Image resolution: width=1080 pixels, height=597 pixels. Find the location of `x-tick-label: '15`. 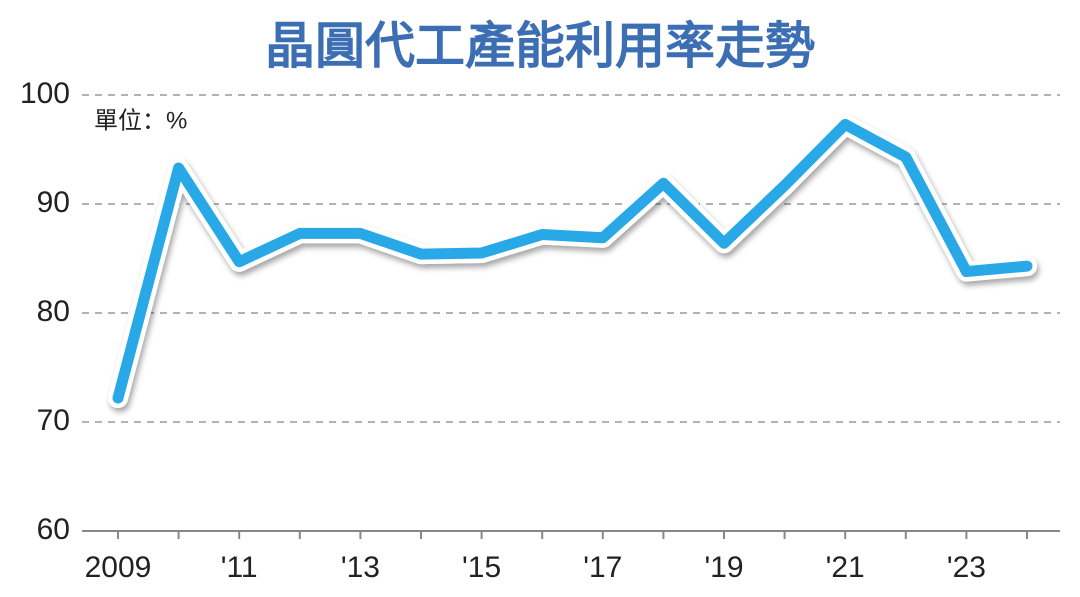

x-tick-label: '15 is located at coordinates (481, 567).